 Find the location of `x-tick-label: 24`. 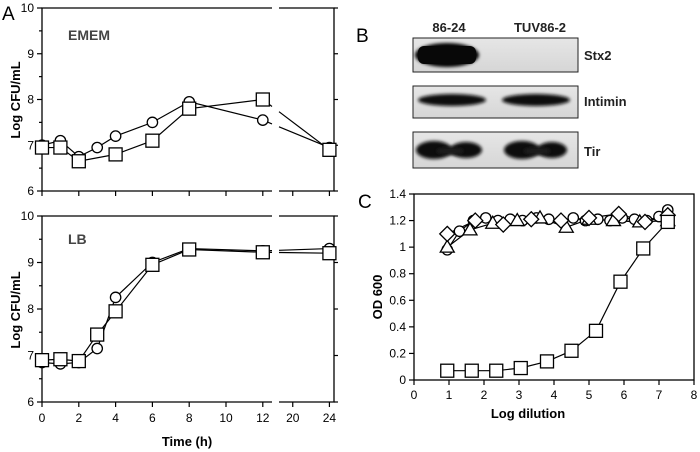

x-tick-label: 24 is located at coordinates (330, 418).